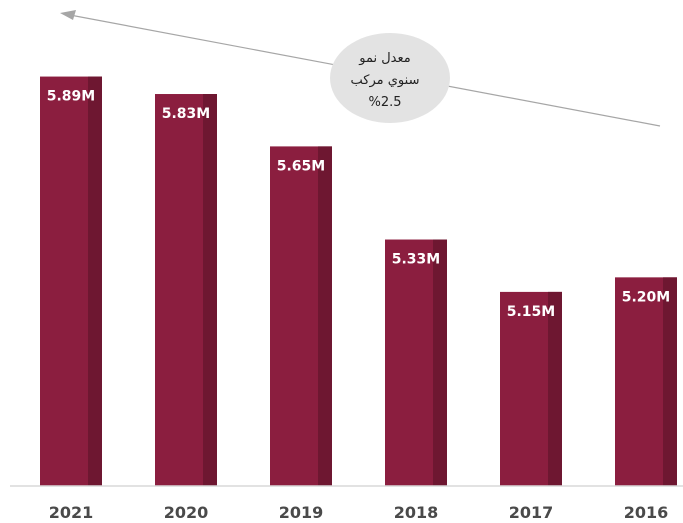 The width and height of the screenshot is (683, 523). What do you see at coordinates (68, 15) in the screenshot?
I see `trend-arrowhead` at bounding box center [68, 15].